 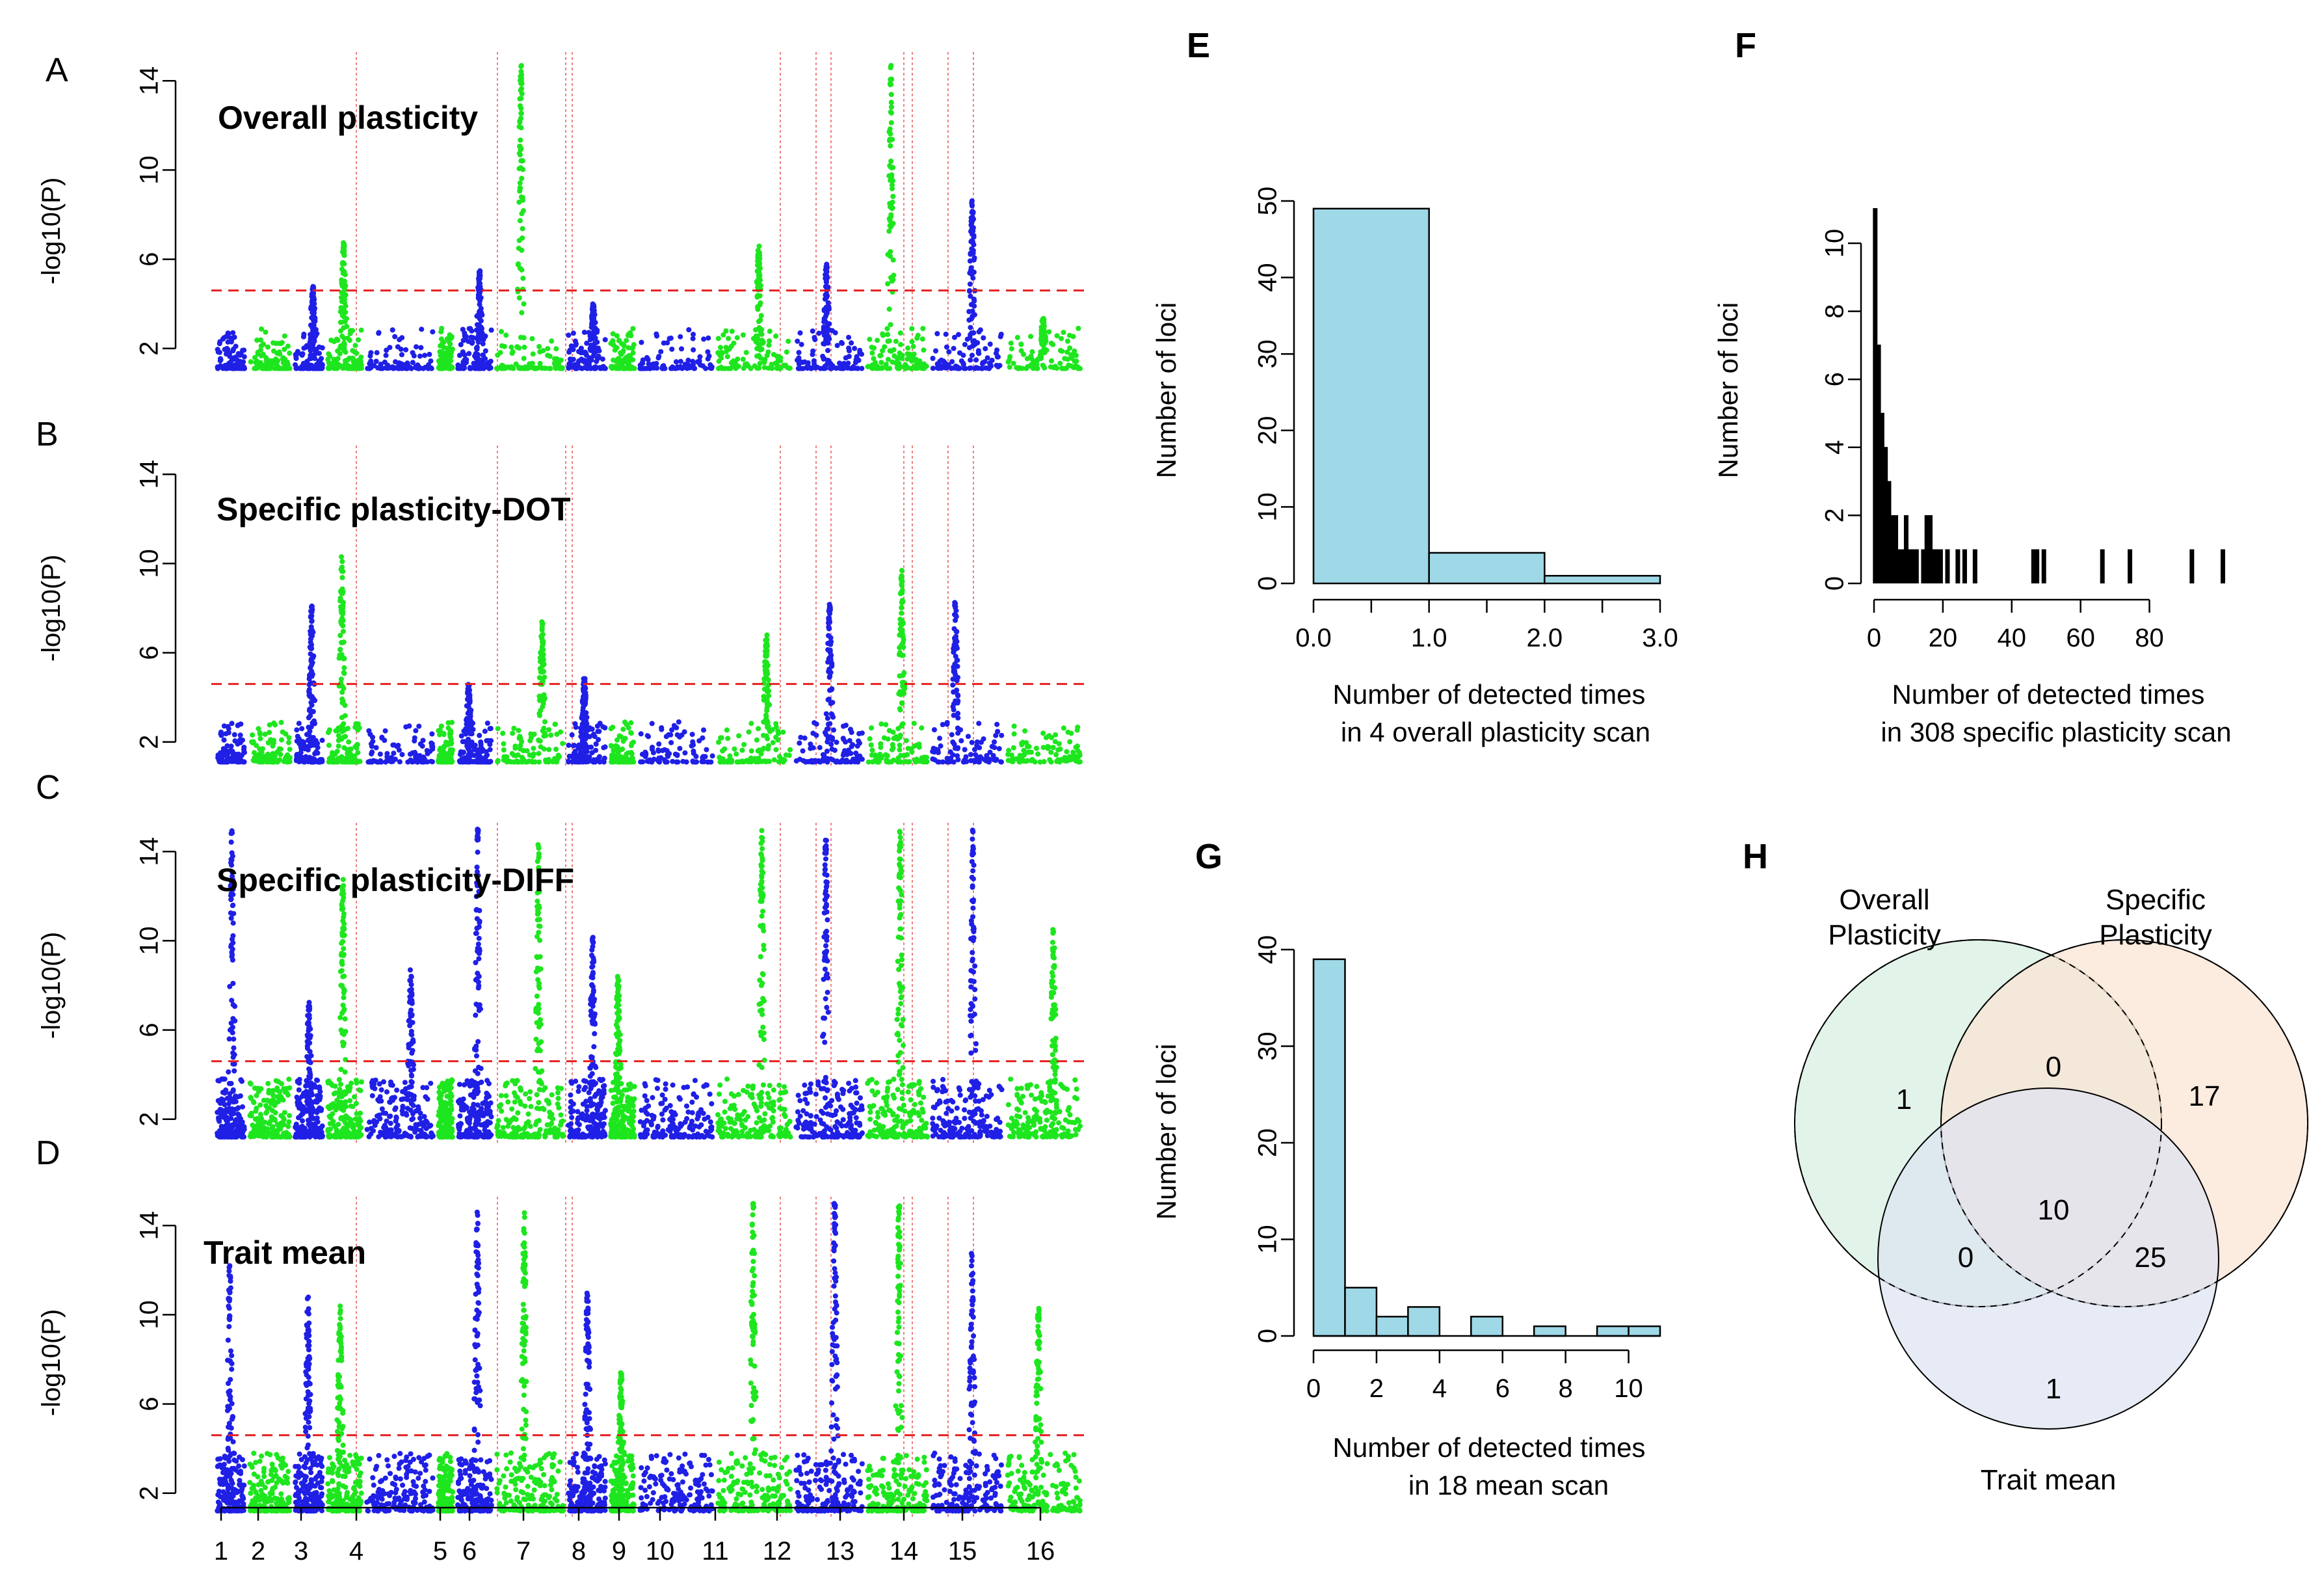 I want to click on panel-title-c: Specific plasticity-DIFF, so click(x=395, y=880).